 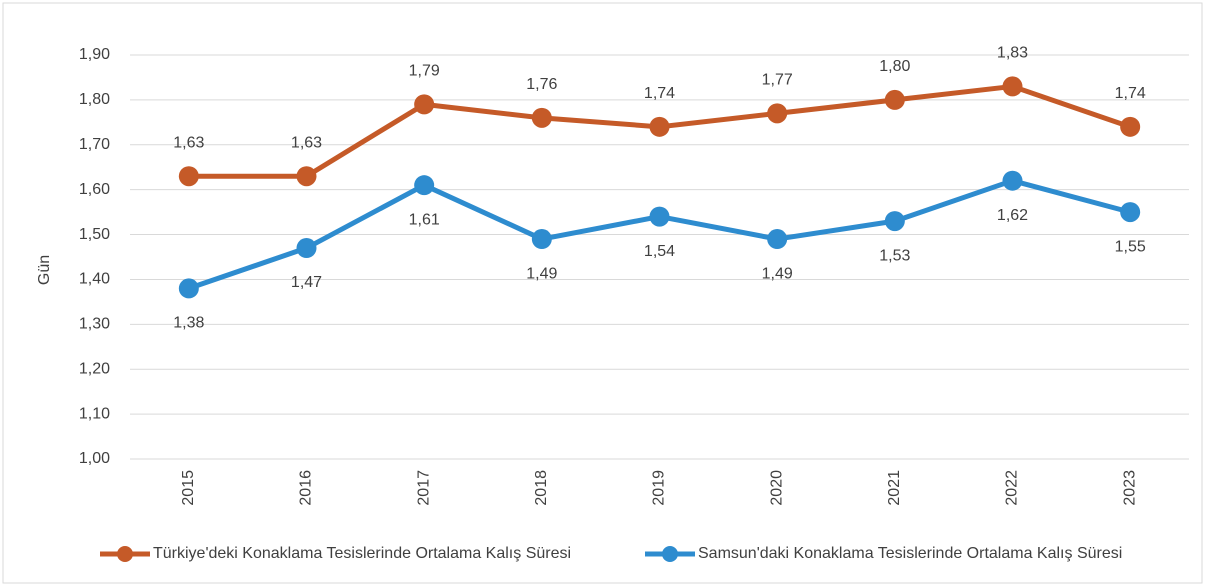 What do you see at coordinates (94, 458) in the screenshot?
I see `y-tick-label: 1,00` at bounding box center [94, 458].